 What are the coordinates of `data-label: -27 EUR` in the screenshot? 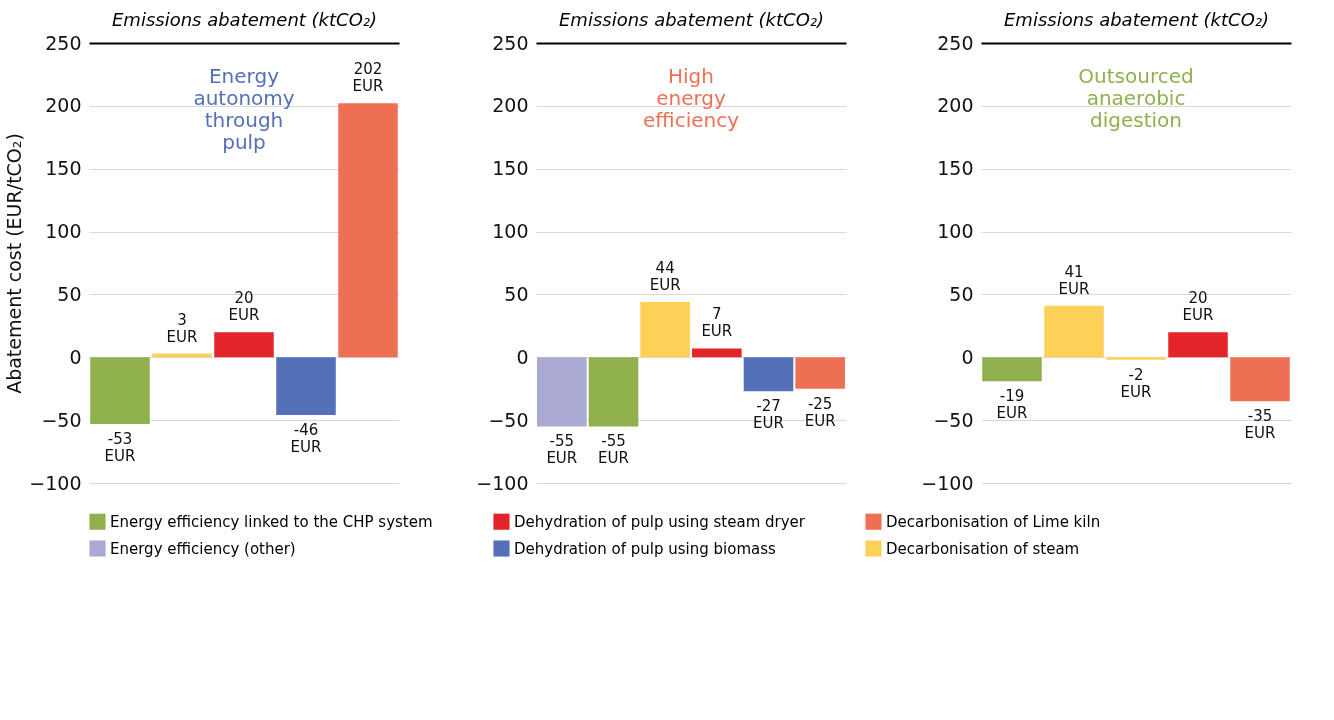 It's located at (768, 415).